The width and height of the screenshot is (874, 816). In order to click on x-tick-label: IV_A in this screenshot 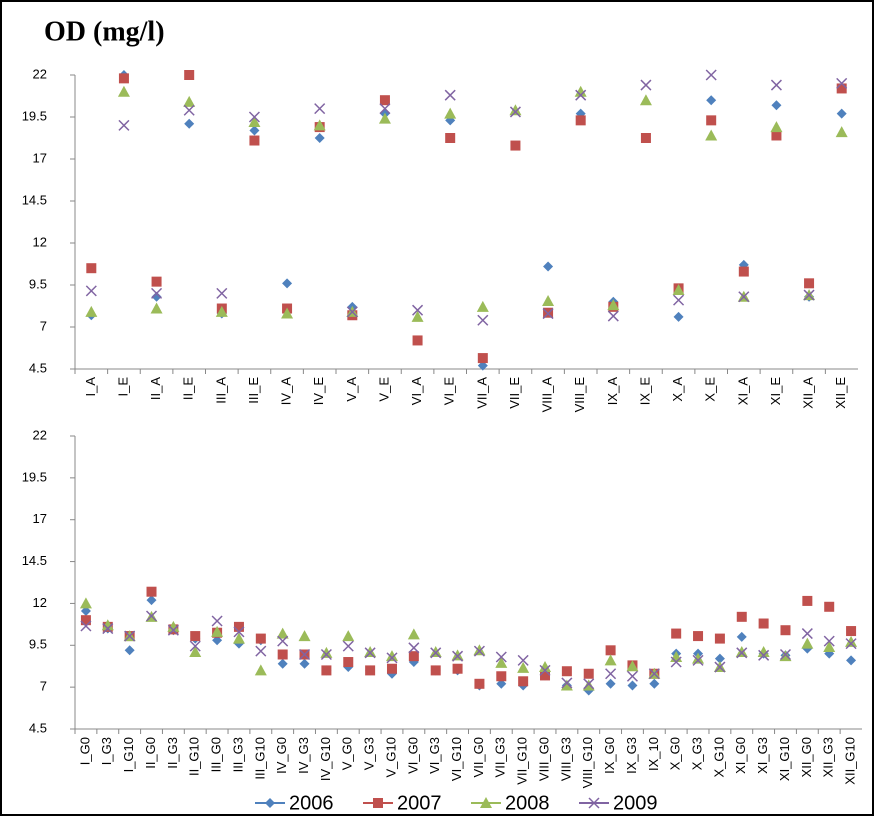, I will do `click(286, 391)`.